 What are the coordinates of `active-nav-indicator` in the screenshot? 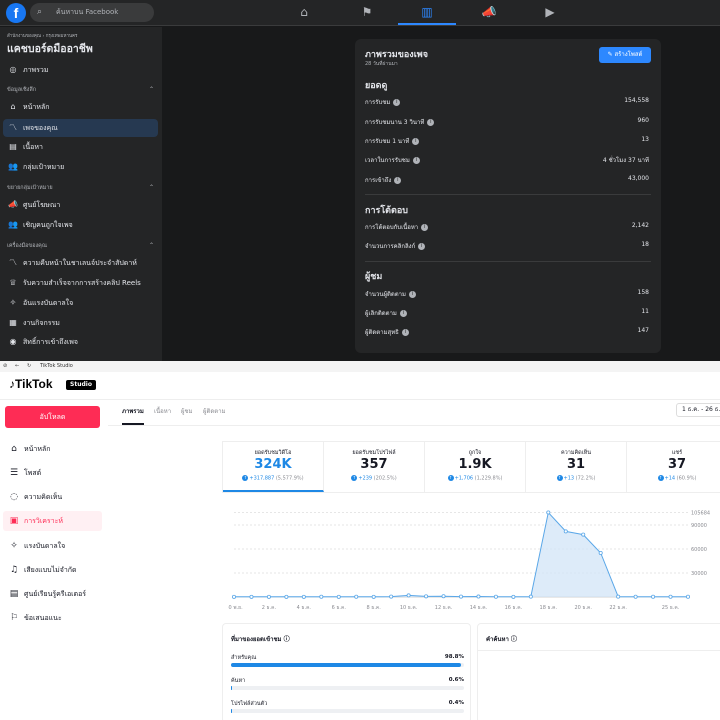 It's located at (427, 24).